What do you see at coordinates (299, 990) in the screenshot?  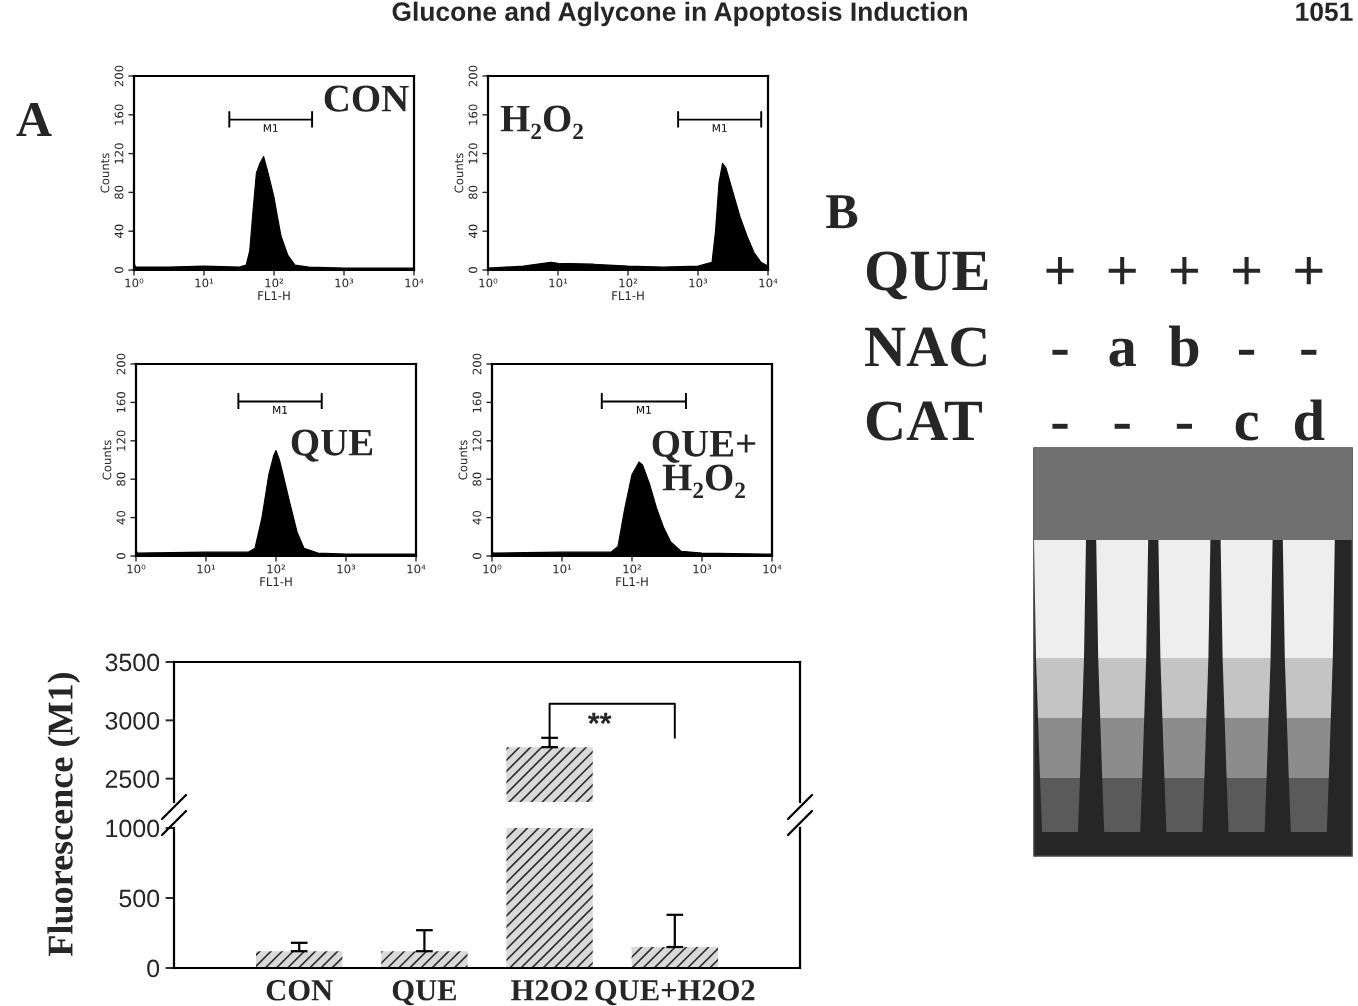 I see `x-tick-label: CON` at bounding box center [299, 990].